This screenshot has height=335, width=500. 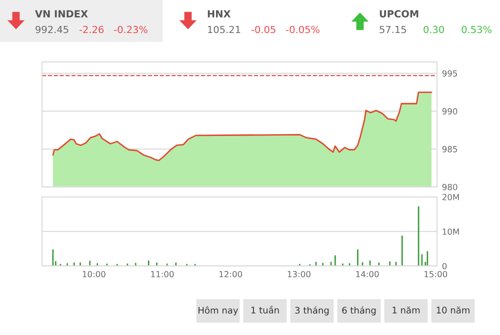 I want to click on y-tick-label: 995, so click(x=450, y=73).